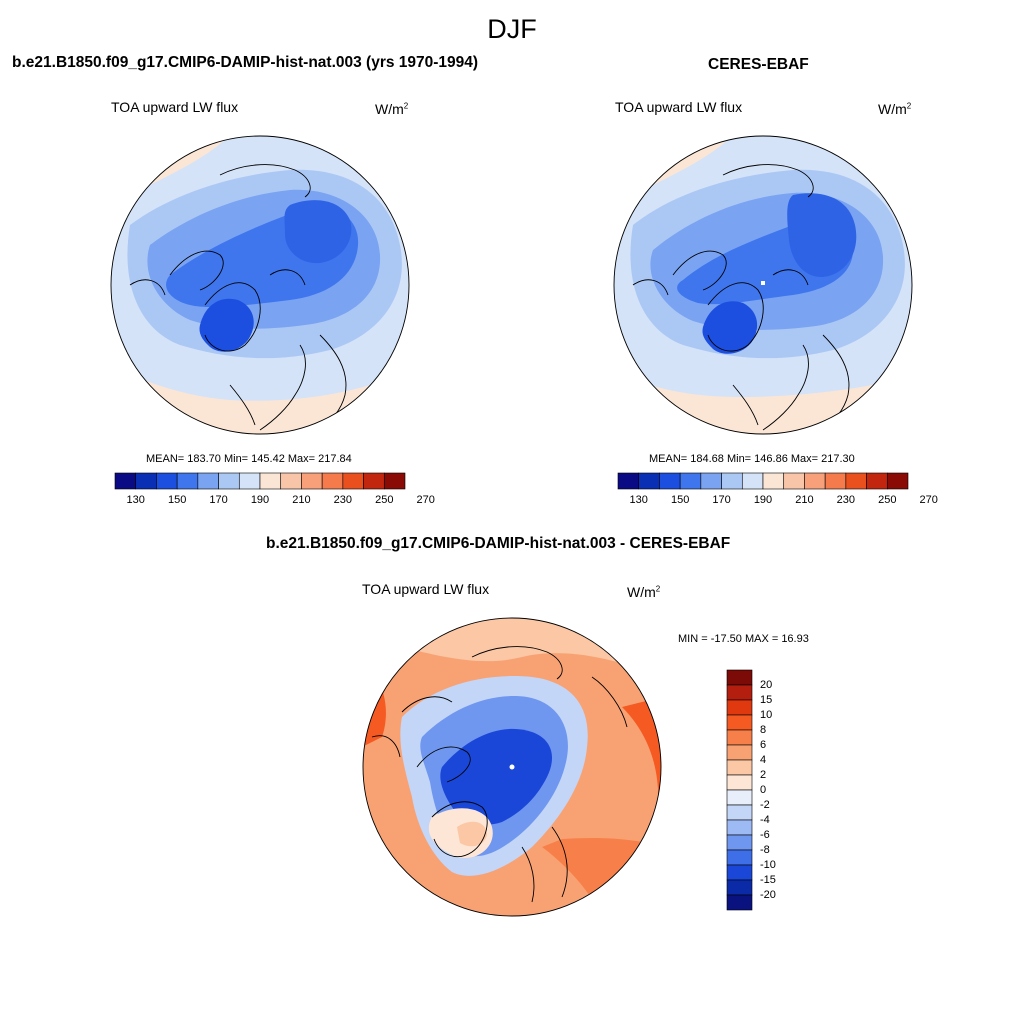 The width and height of the screenshot is (1024, 1024). What do you see at coordinates (226, 325) in the screenshot?
I see `panel1-field-minimum` at bounding box center [226, 325].